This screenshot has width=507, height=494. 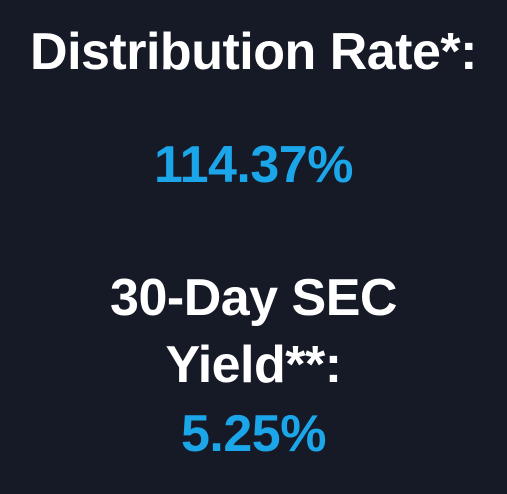 I want to click on sec-yield-label-line2: Yield**:, so click(x=253, y=365).